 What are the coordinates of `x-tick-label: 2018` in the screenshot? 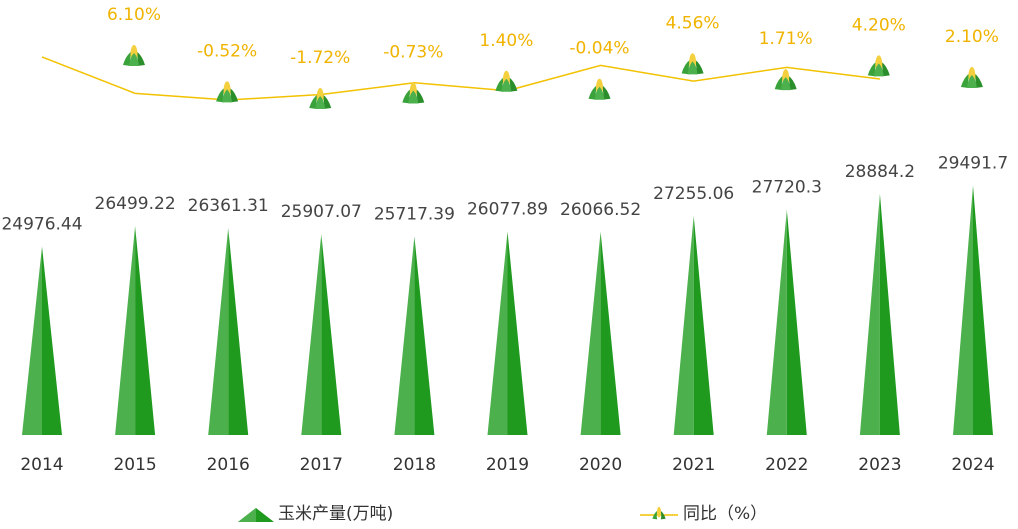 It's located at (414, 465).